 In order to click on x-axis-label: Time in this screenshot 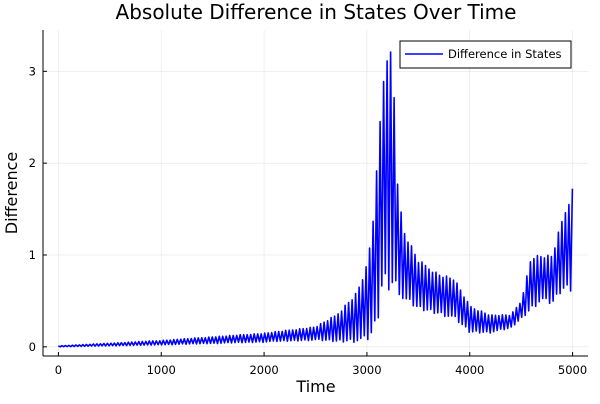, I will do `click(315, 386)`.